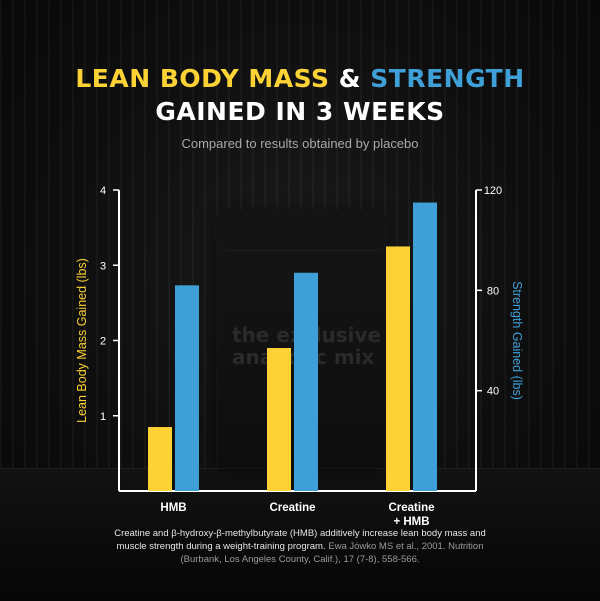 The image size is (600, 601). I want to click on right-y-tick-label: 120, so click(493, 191).